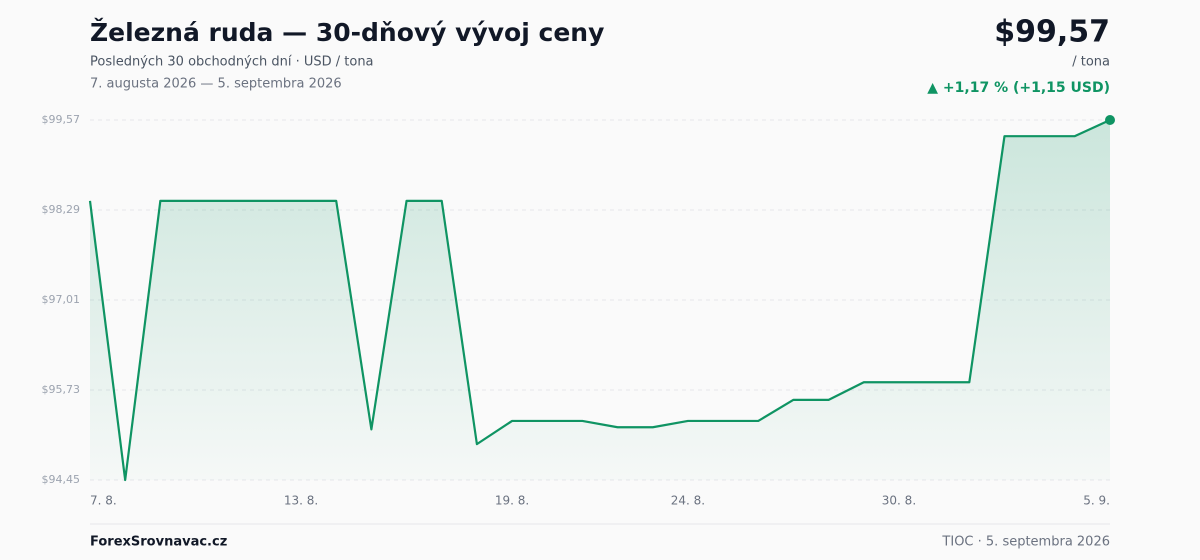  Describe the element at coordinates (899, 501) in the screenshot. I see `x-tick-label: 30. 8.` at that location.